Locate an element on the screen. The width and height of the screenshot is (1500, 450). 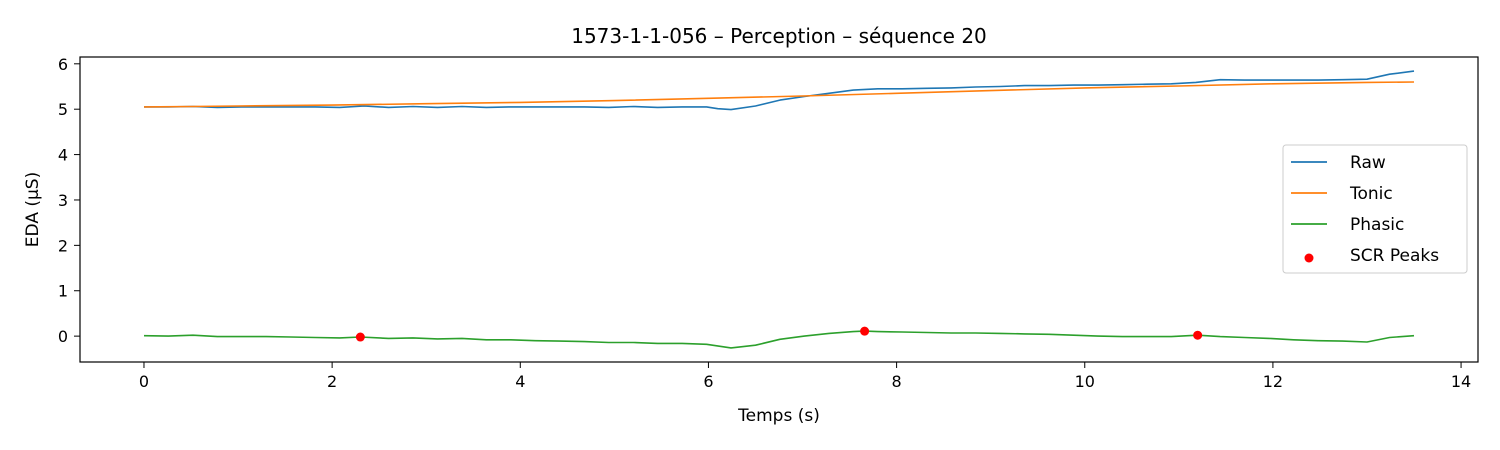
y-axis: 0 1 2 3 4 5 6 is located at coordinates (69, 200).